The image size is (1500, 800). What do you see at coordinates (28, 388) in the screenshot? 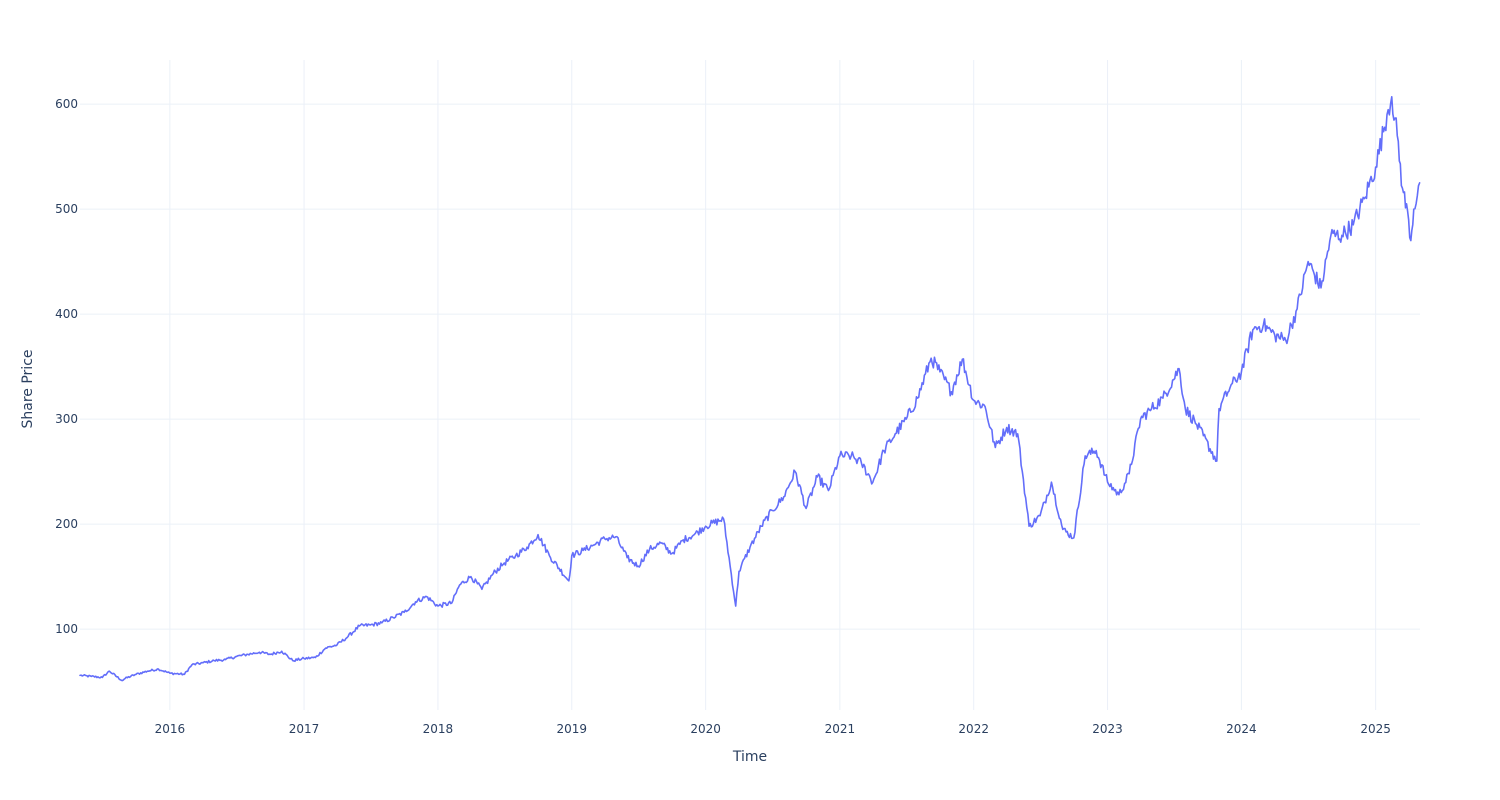
I see `y-axis-title: Share Price` at bounding box center [28, 388].